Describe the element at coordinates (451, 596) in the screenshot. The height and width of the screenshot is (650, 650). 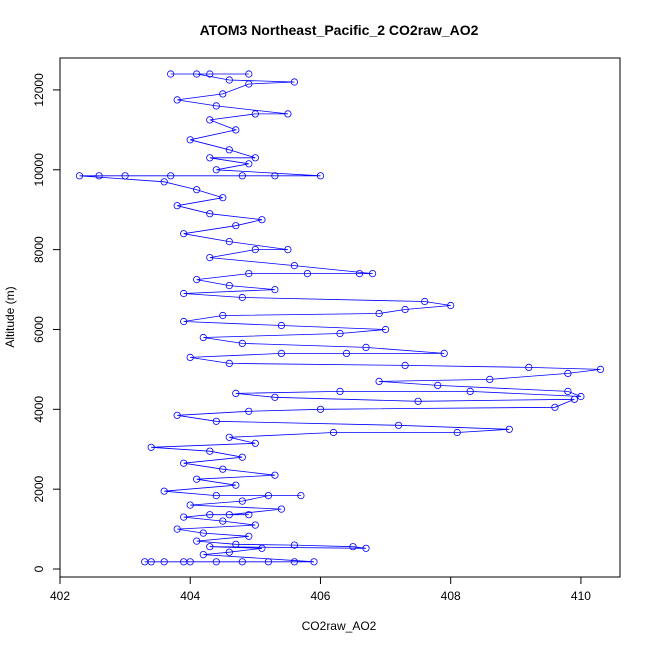
I see `x-tick-label: 408` at that location.